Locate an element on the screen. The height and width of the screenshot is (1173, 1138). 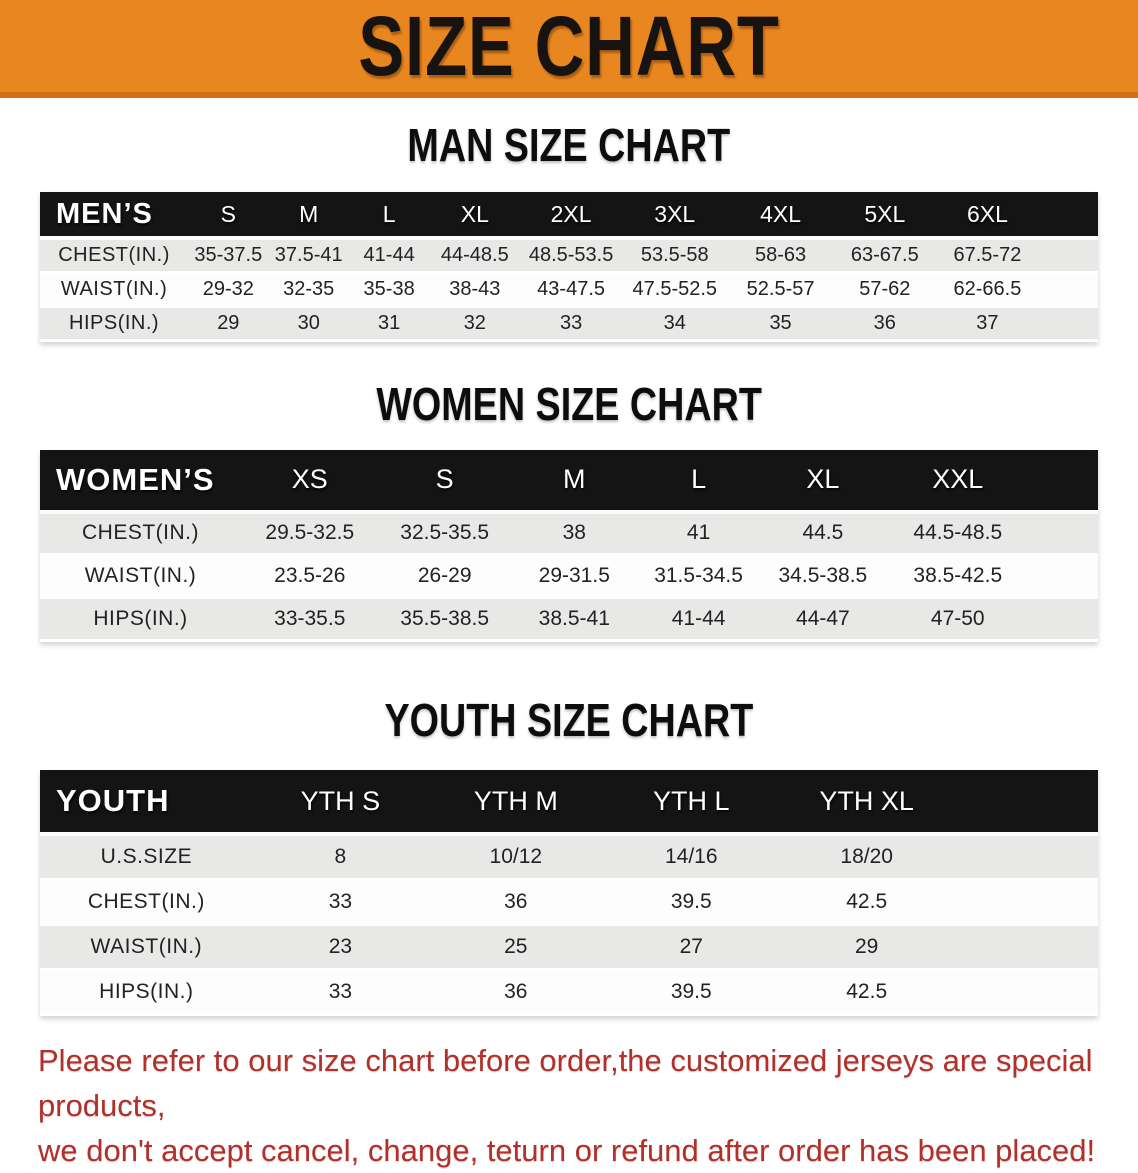
women-size-value-cell: 33-35.5 is located at coordinates (310, 619).